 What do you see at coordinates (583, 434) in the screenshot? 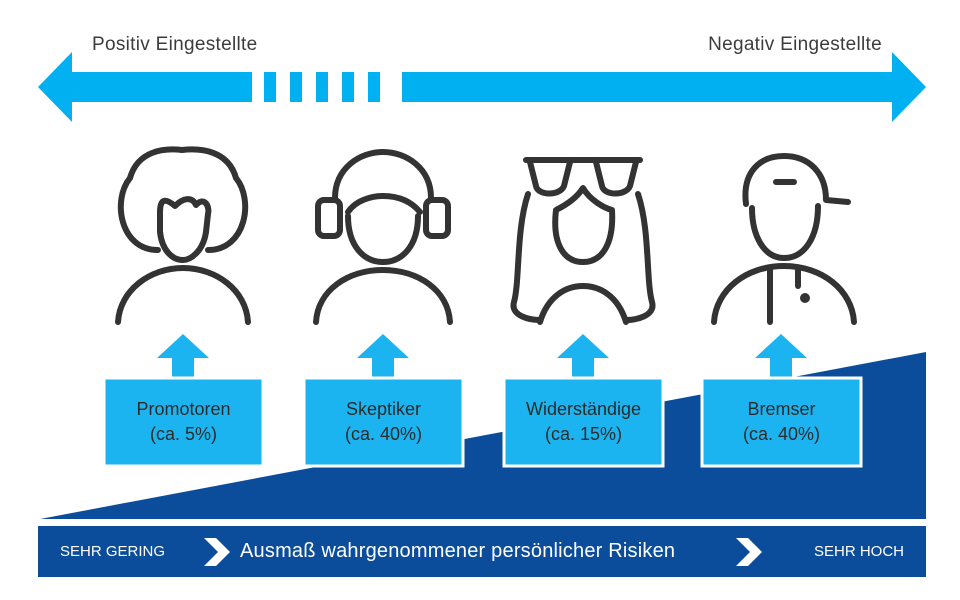
I see `group-share: (ca. 15%)` at bounding box center [583, 434].